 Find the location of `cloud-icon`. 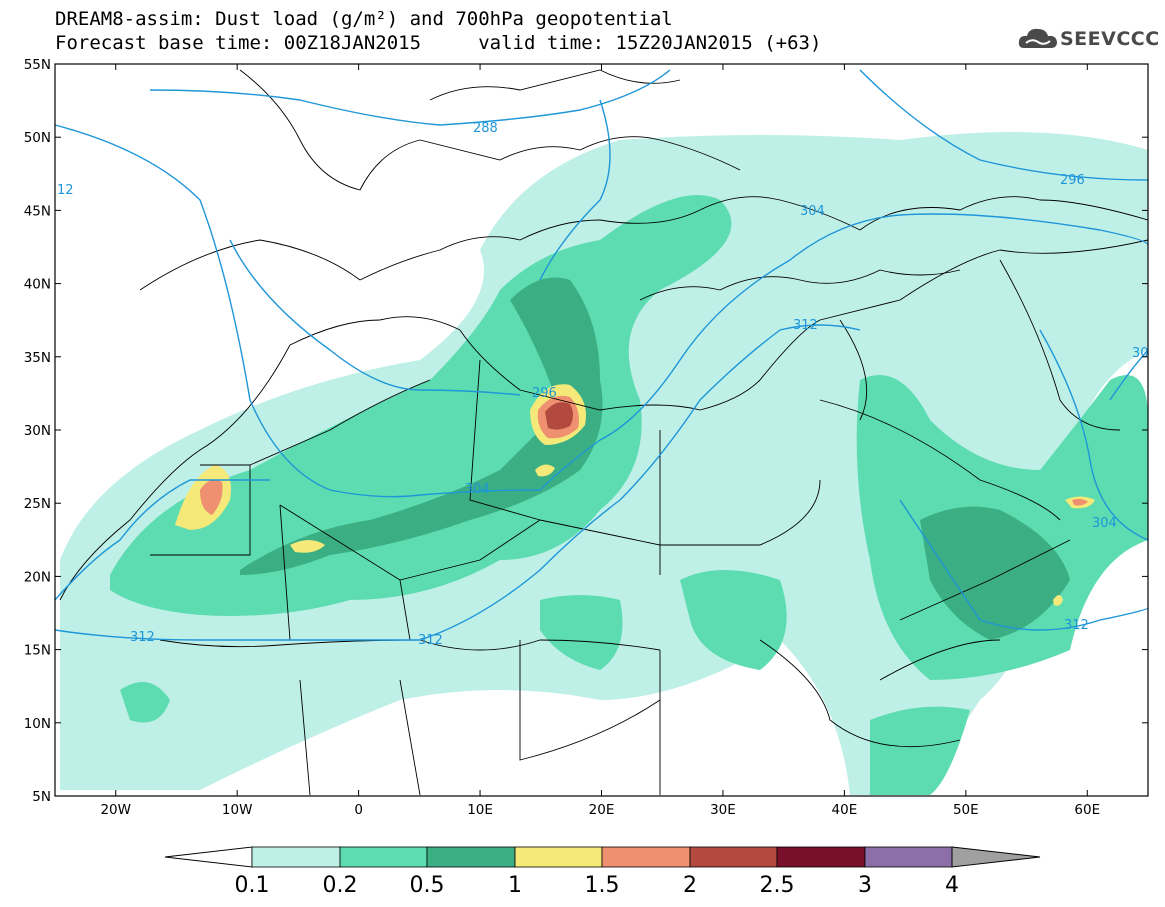

cloud-icon is located at coordinates (1037, 38).